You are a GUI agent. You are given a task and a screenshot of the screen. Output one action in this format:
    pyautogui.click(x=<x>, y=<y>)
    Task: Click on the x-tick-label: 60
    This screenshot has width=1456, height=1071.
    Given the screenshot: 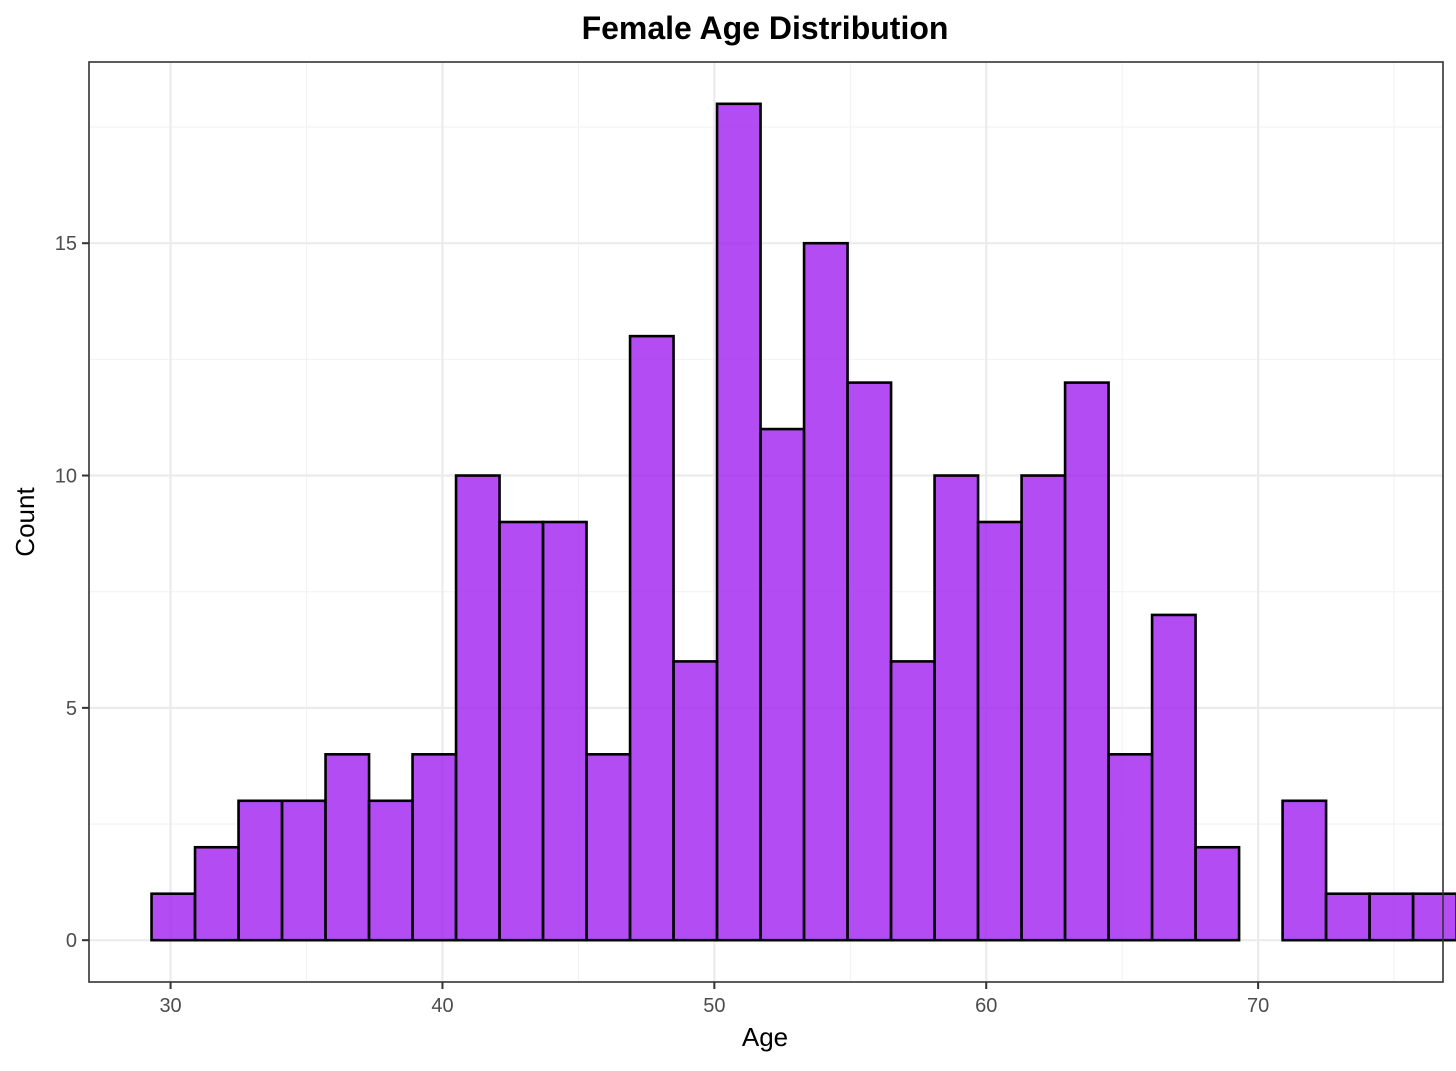 What is the action you would take?
    pyautogui.click(x=986, y=1006)
    